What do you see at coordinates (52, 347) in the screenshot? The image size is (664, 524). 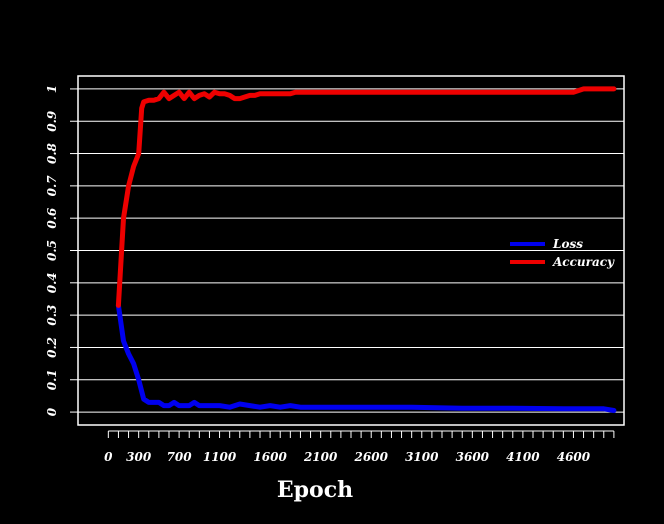 I see `y-tick-label: 0.2` at bounding box center [52, 347].